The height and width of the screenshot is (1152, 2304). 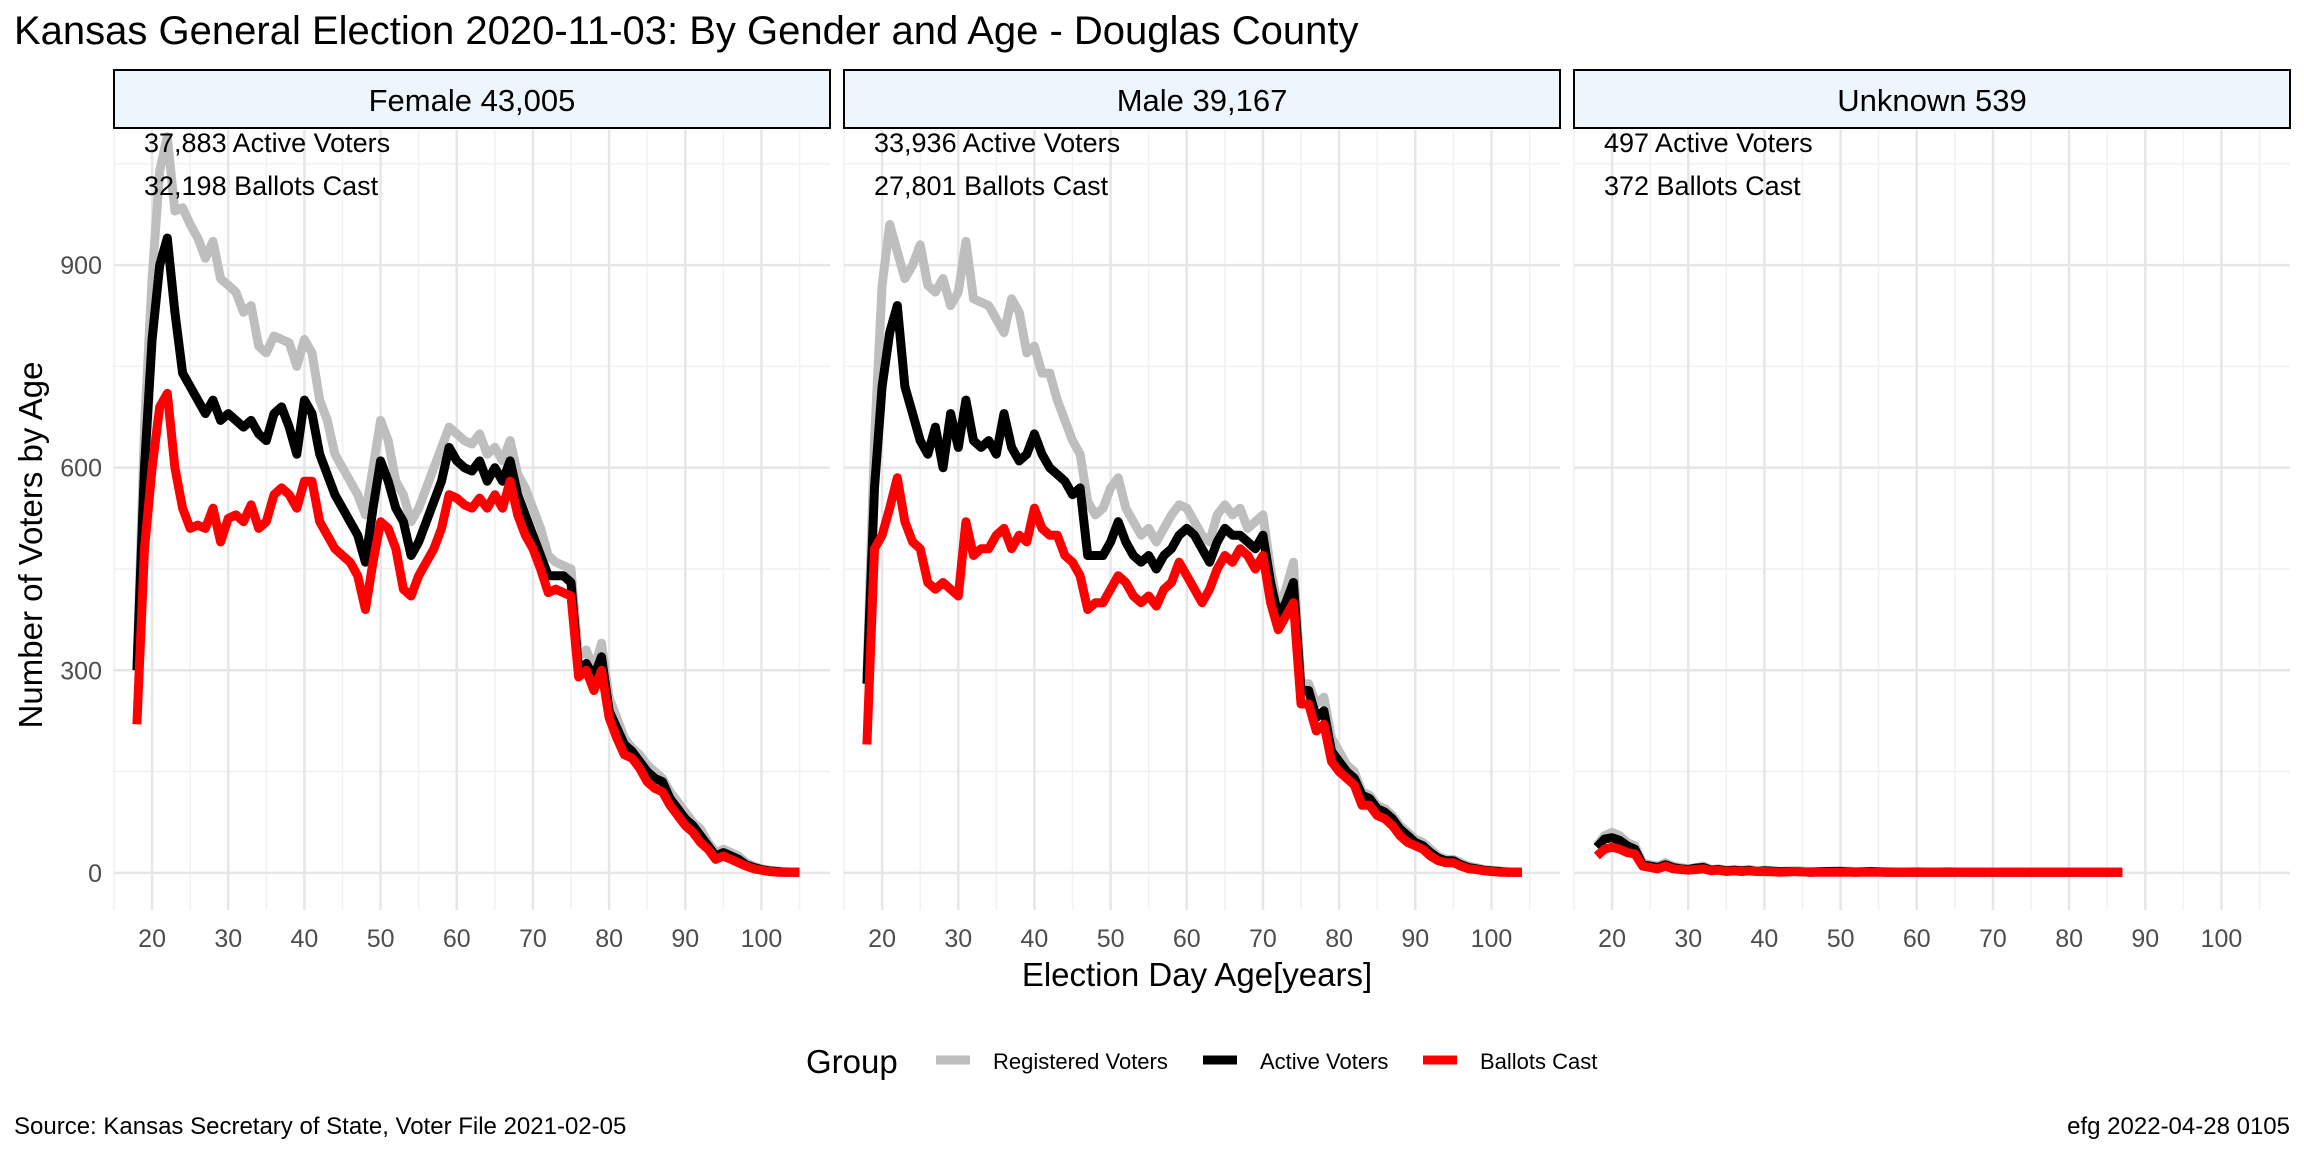 I want to click on credit-caption: efg 2022-04-28 0105, so click(x=2178, y=1126).